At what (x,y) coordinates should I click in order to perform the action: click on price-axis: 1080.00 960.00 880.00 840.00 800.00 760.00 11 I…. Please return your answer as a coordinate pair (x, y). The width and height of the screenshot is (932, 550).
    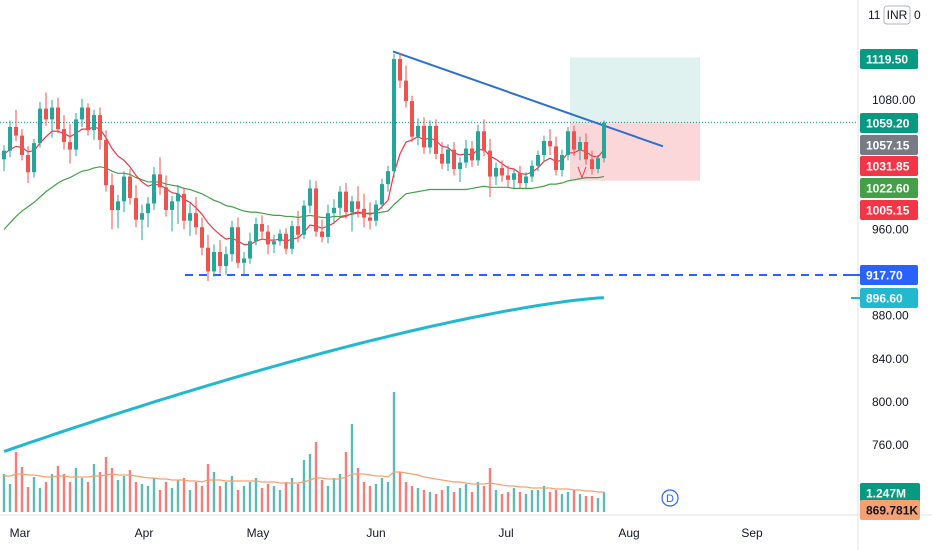
    Looking at the image, I should click on (886, 262).